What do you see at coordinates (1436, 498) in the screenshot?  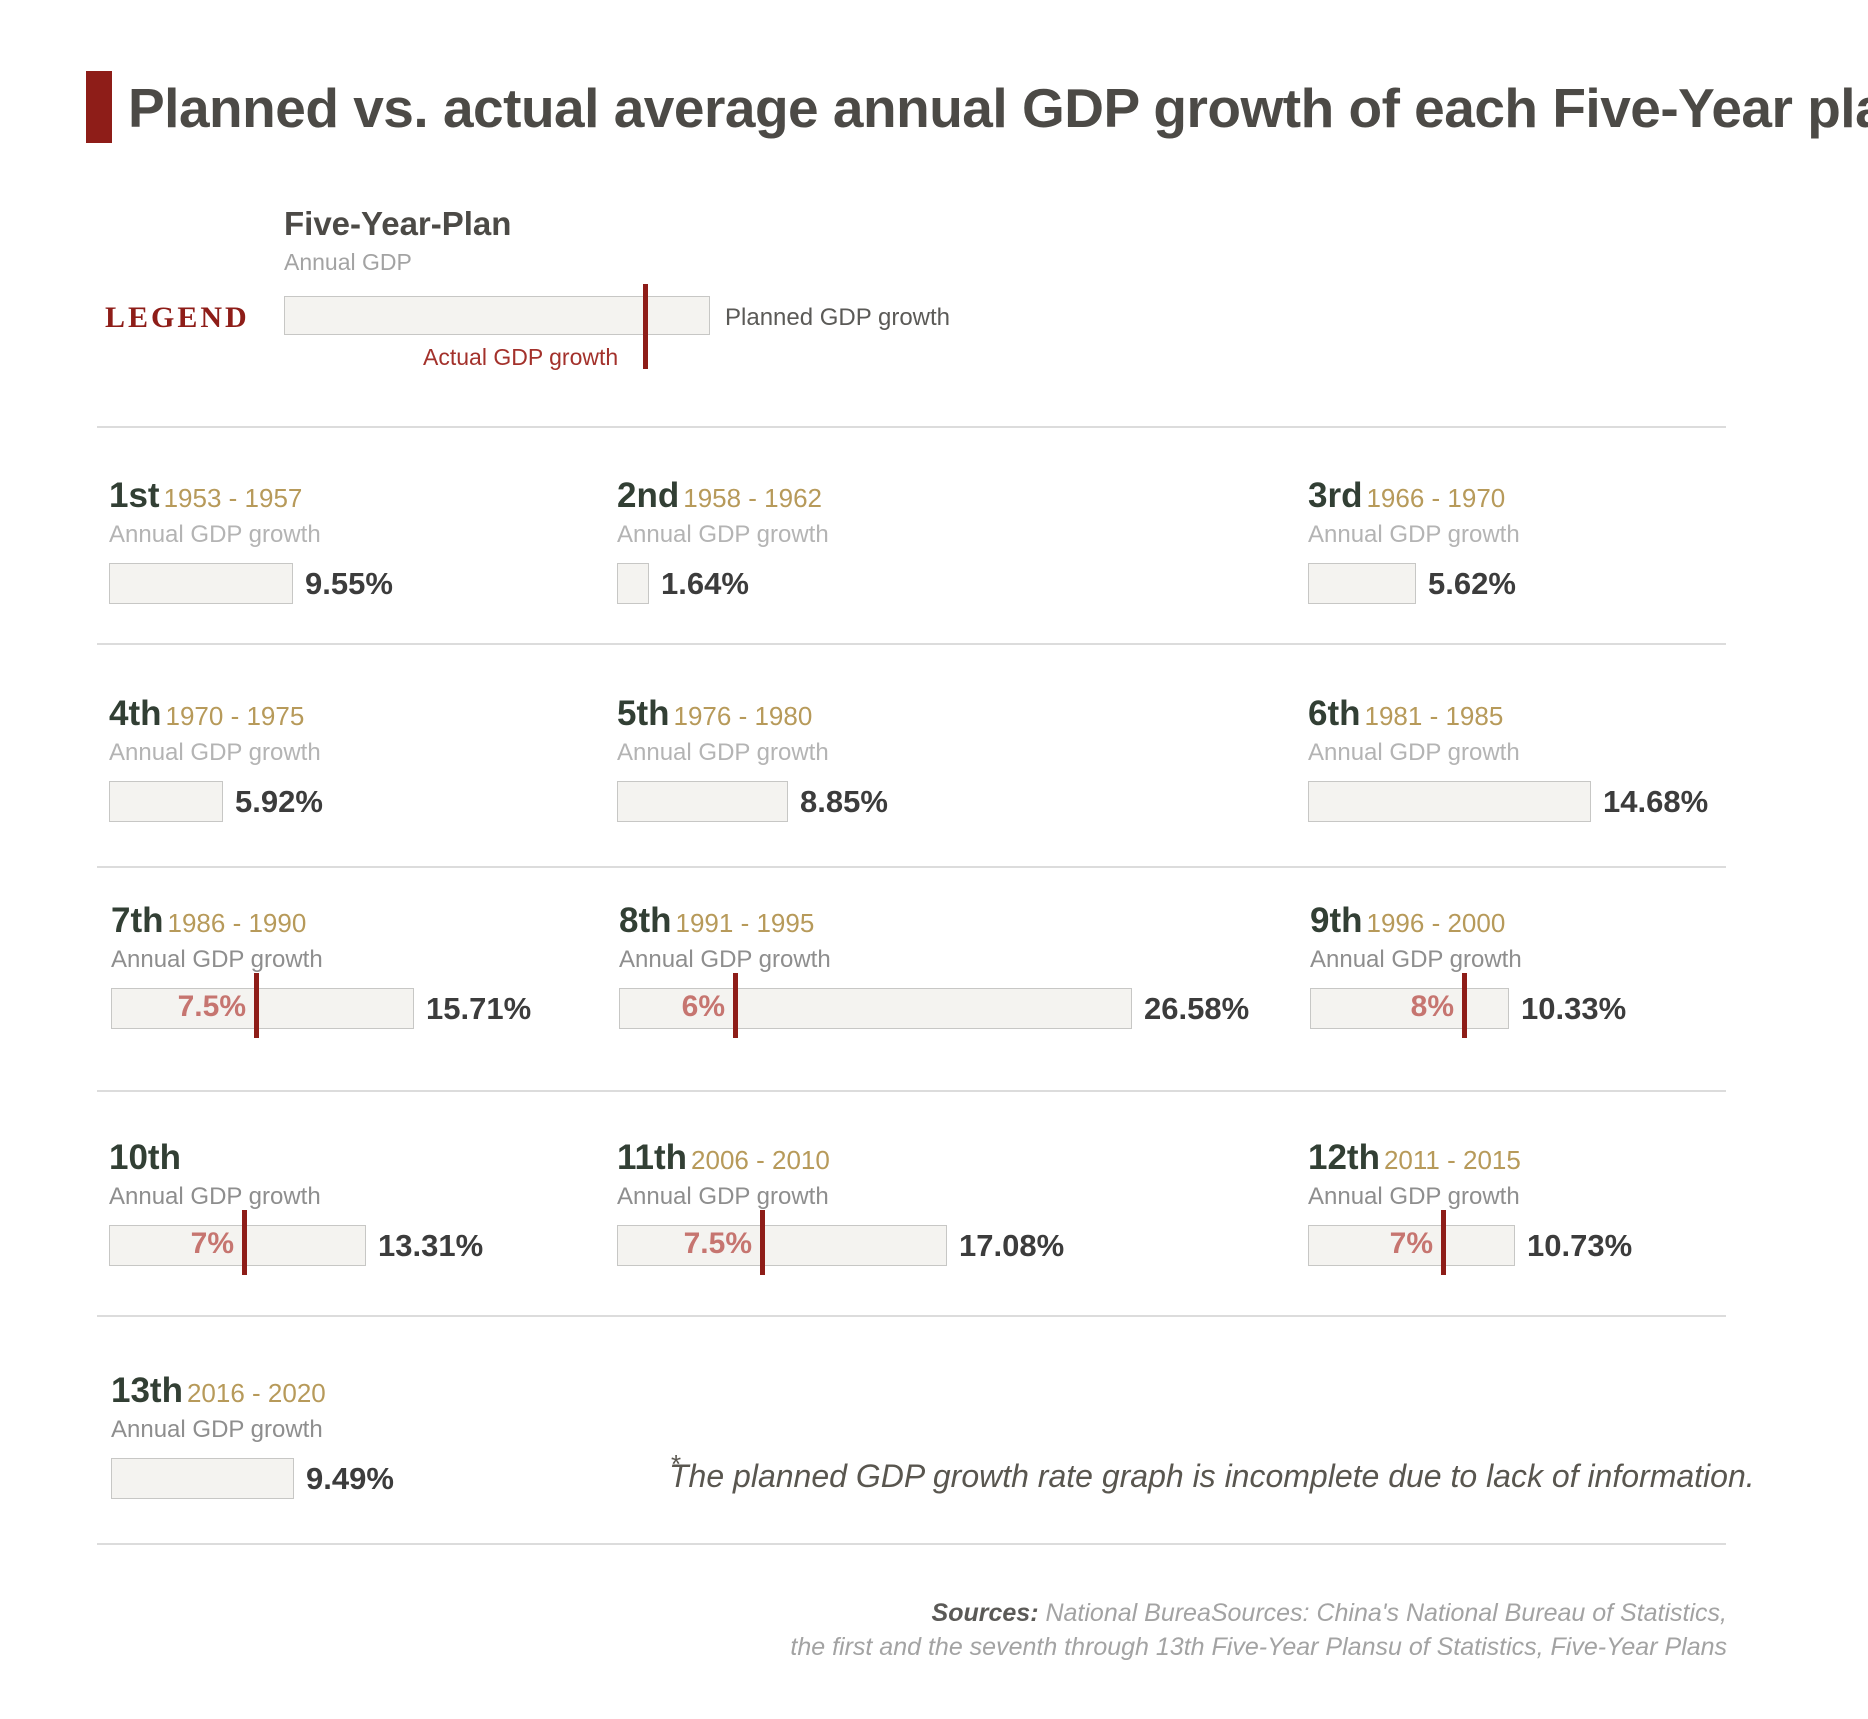 I see `plan-years: 1966 - 1970` at bounding box center [1436, 498].